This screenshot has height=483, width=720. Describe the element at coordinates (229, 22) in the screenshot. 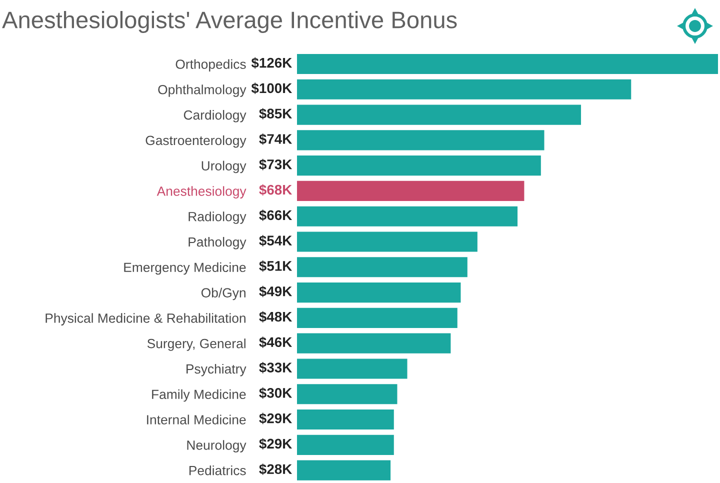

I see `chart-title: Anesthesiologists' Average Incentive Bonus` at that location.